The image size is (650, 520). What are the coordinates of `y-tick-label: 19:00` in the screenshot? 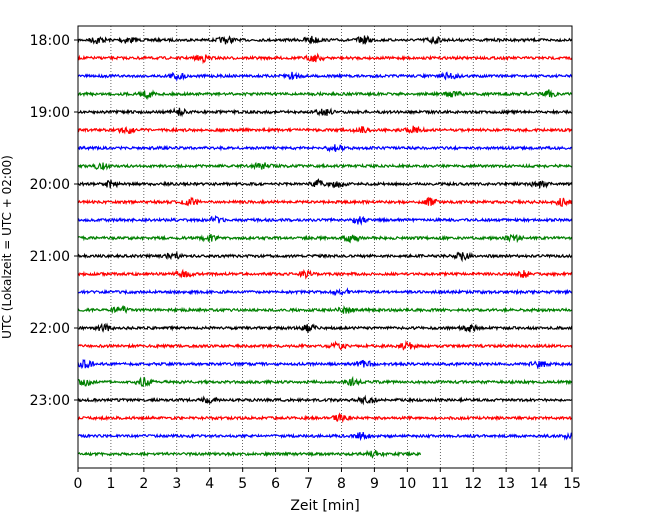 It's located at (50, 113).